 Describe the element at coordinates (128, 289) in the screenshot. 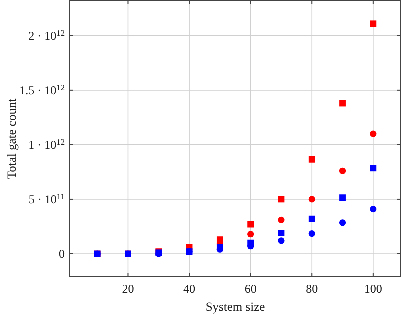

I see `x-tick-label: 20` at that location.